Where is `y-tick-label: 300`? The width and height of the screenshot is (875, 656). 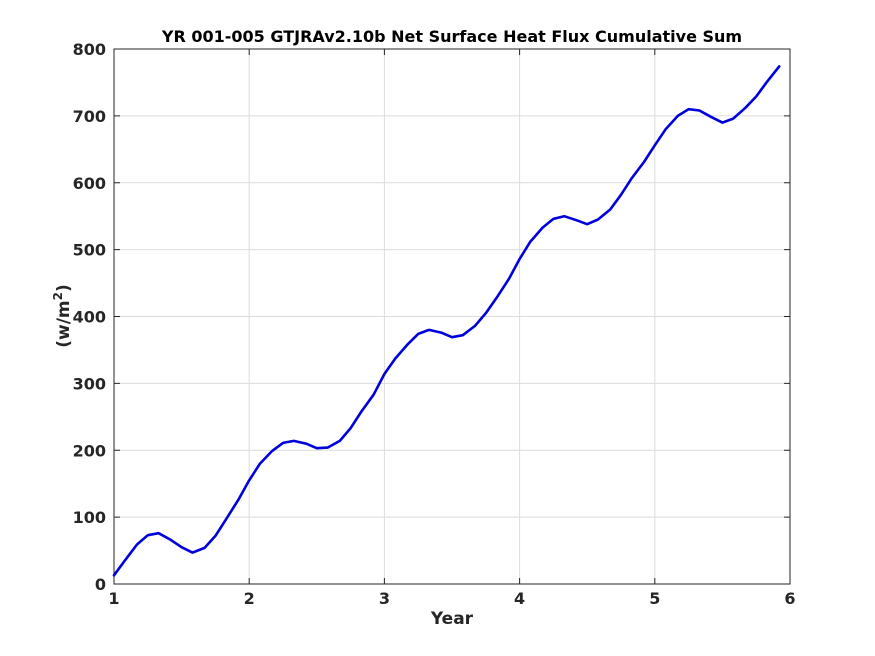 y-tick-label: 300 is located at coordinates (89, 383).